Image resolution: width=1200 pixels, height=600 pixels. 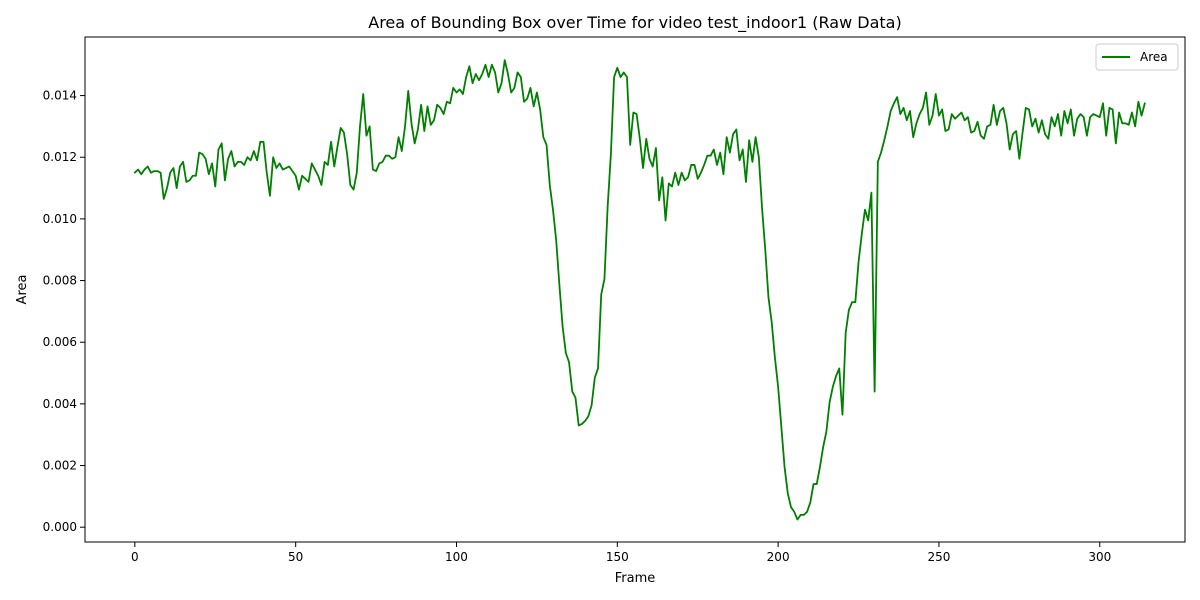 I want to click on x-axis-label: Frame, so click(x=635, y=578).